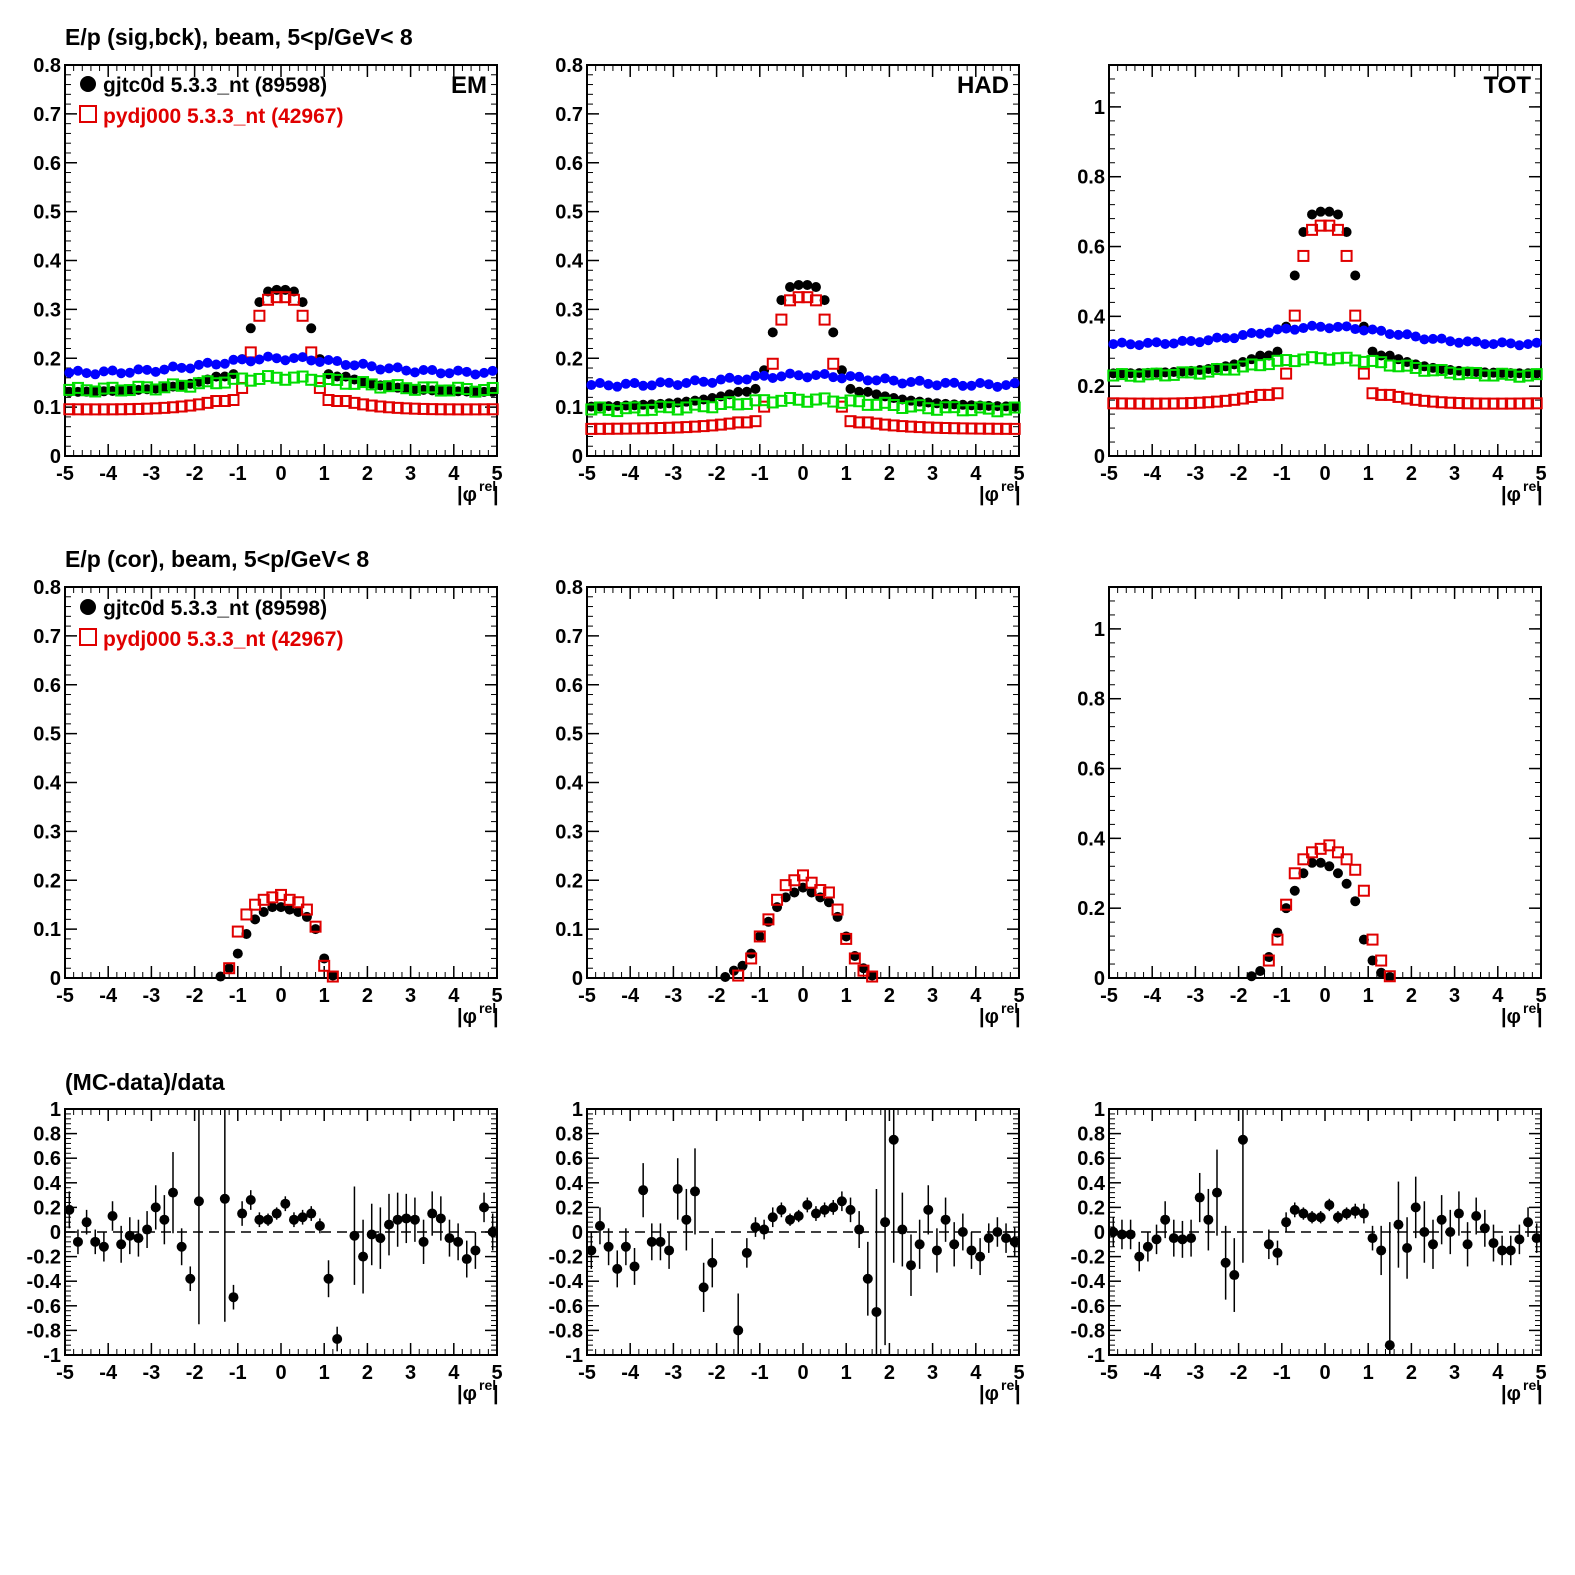 This screenshot has height=1575, width=1575. I want to click on x-axis-label-bar: |, so click(1540, 1394).